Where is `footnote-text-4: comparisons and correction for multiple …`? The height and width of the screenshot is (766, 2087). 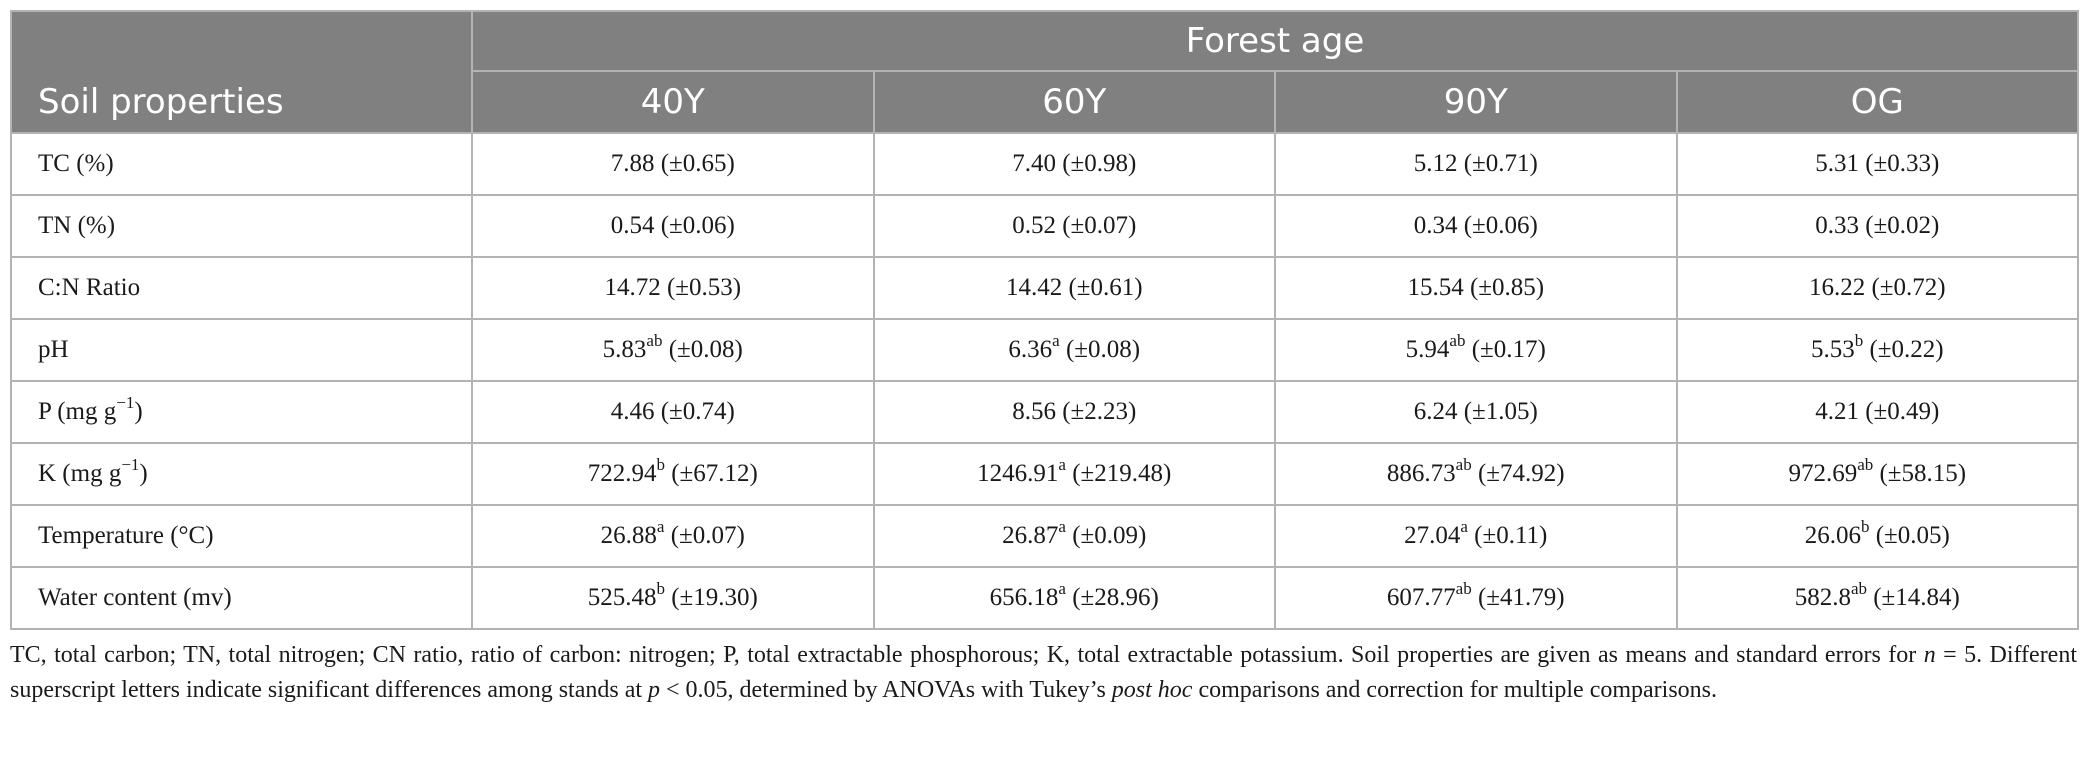 footnote-text-4: comparisons and correction for multiple … is located at coordinates (1454, 690).